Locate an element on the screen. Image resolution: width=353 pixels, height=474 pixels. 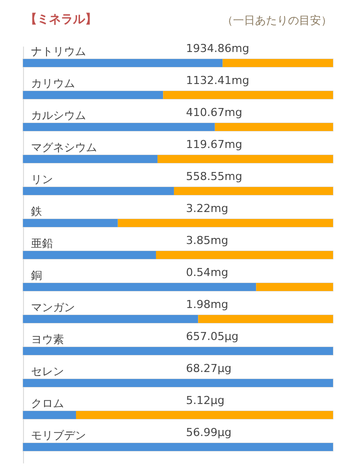
y-tick-label: 鉄 is located at coordinates (36, 211).